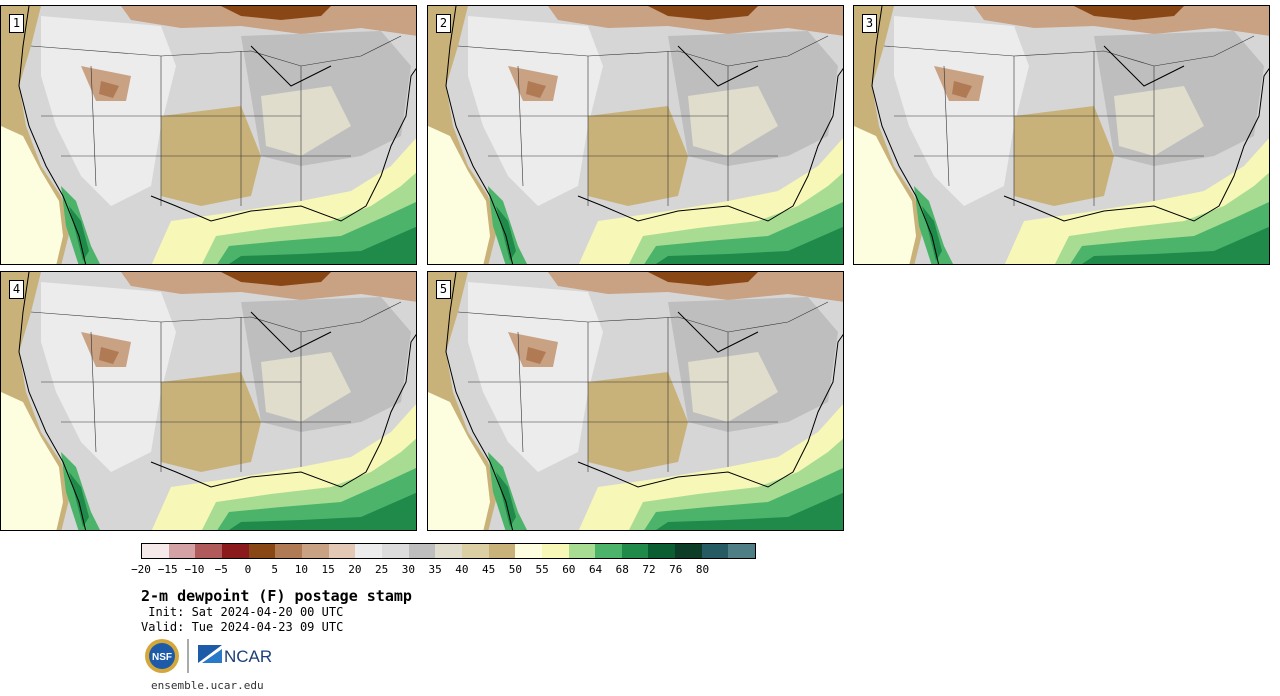 The width and height of the screenshot is (1280, 696). Describe the element at coordinates (702, 569) in the screenshot. I see `colorbar-tick-label: 80` at that location.